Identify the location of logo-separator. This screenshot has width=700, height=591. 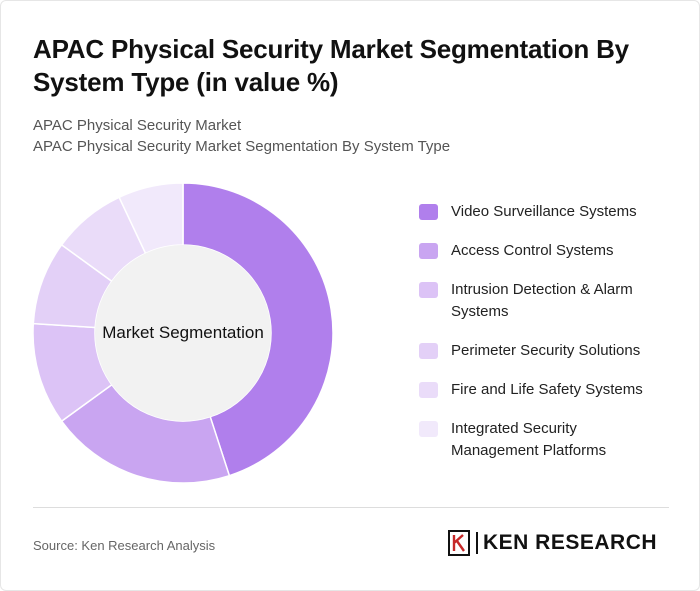
(477, 543).